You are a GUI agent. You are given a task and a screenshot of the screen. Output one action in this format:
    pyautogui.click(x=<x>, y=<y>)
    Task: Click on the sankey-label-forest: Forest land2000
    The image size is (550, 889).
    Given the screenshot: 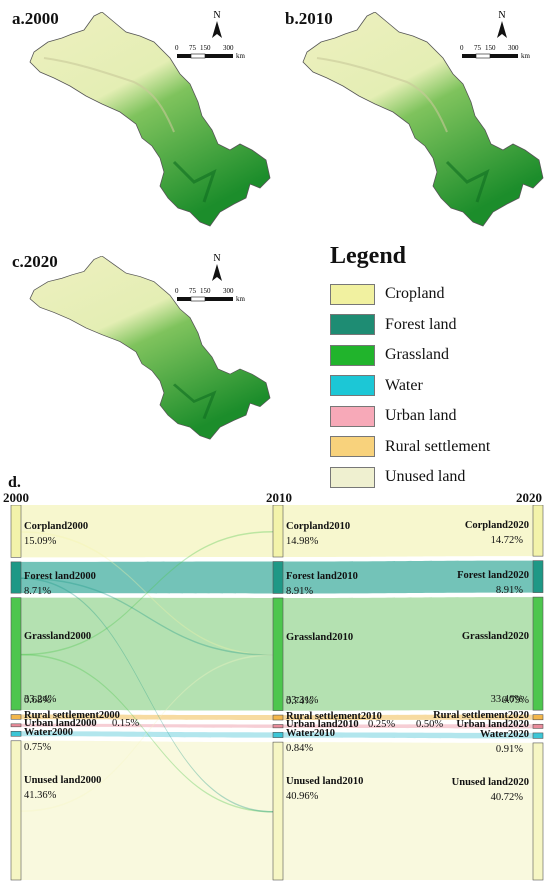 What is the action you would take?
    pyautogui.click(x=60, y=577)
    